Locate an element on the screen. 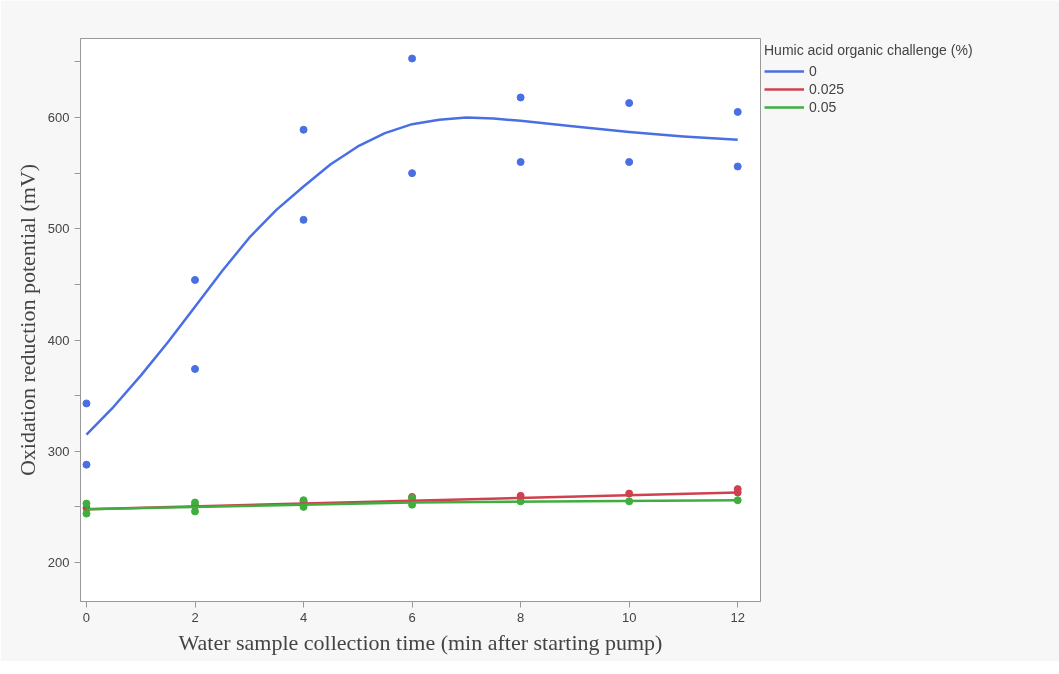 The image size is (1059, 674). x-tick-label: 10 is located at coordinates (629, 617).